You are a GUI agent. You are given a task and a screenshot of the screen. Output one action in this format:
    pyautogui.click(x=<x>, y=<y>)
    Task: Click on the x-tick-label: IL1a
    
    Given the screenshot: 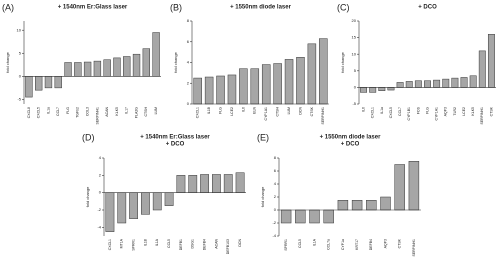 What is the action you would take?
    pyautogui.click(x=48, y=110)
    